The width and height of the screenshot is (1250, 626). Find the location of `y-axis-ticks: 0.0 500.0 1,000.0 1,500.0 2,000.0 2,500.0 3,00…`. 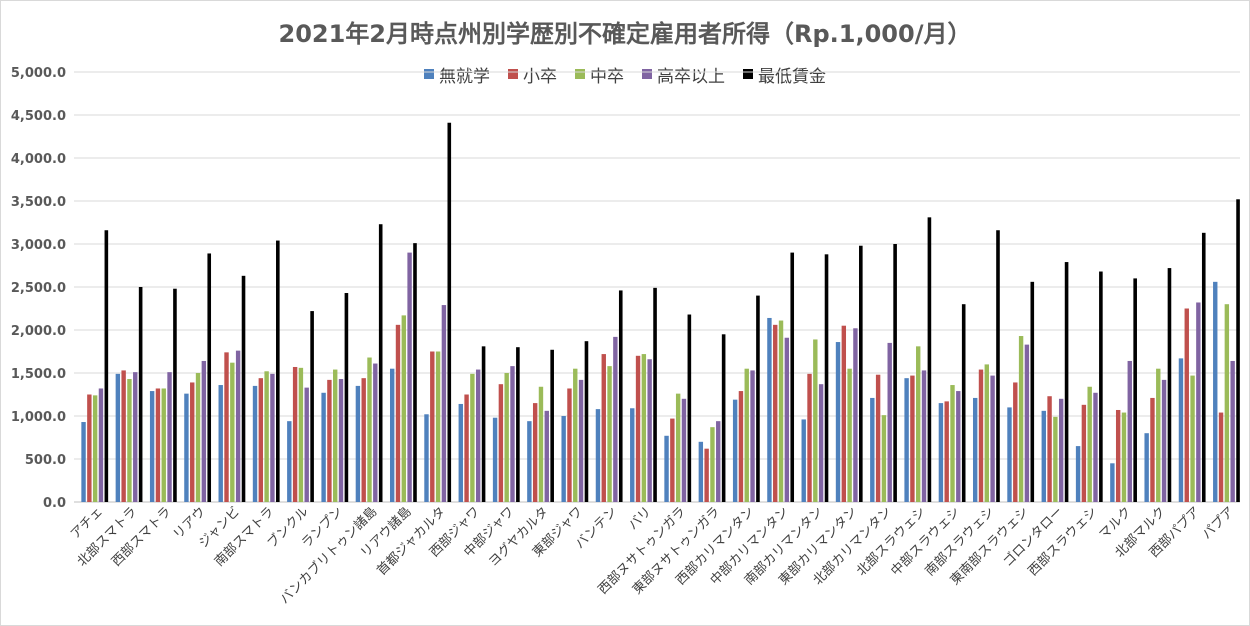

y-axis-ticks: 0.0 500.0 1,000.0 1,500.0 2,000.0 2,500.0 3,00… is located at coordinates (38, 288).